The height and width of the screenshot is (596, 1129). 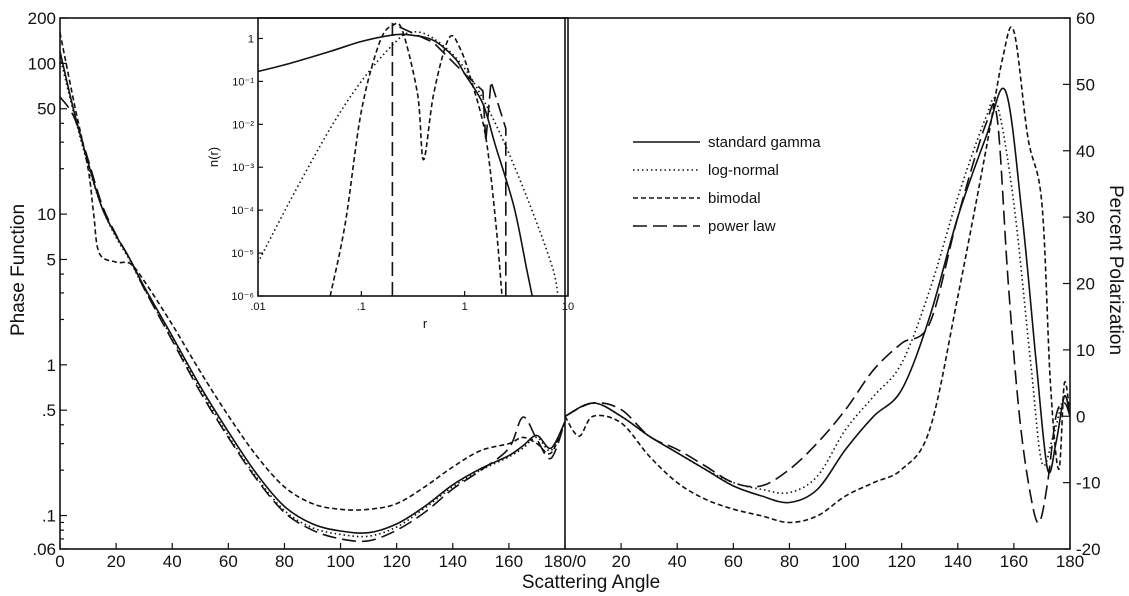 I want to click on inset-border, so click(x=413, y=157).